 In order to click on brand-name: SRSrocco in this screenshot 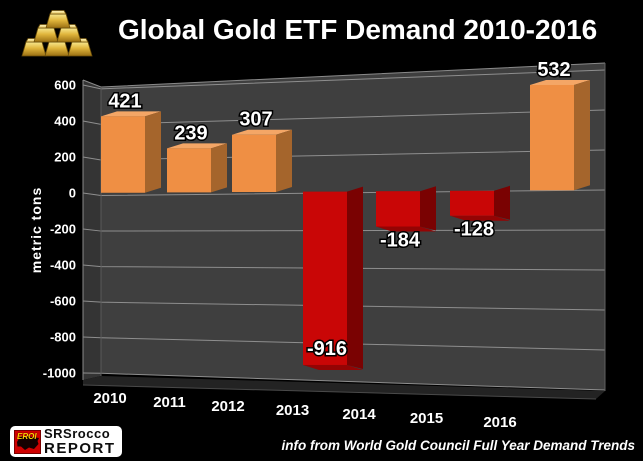, I will do `click(77, 433)`.